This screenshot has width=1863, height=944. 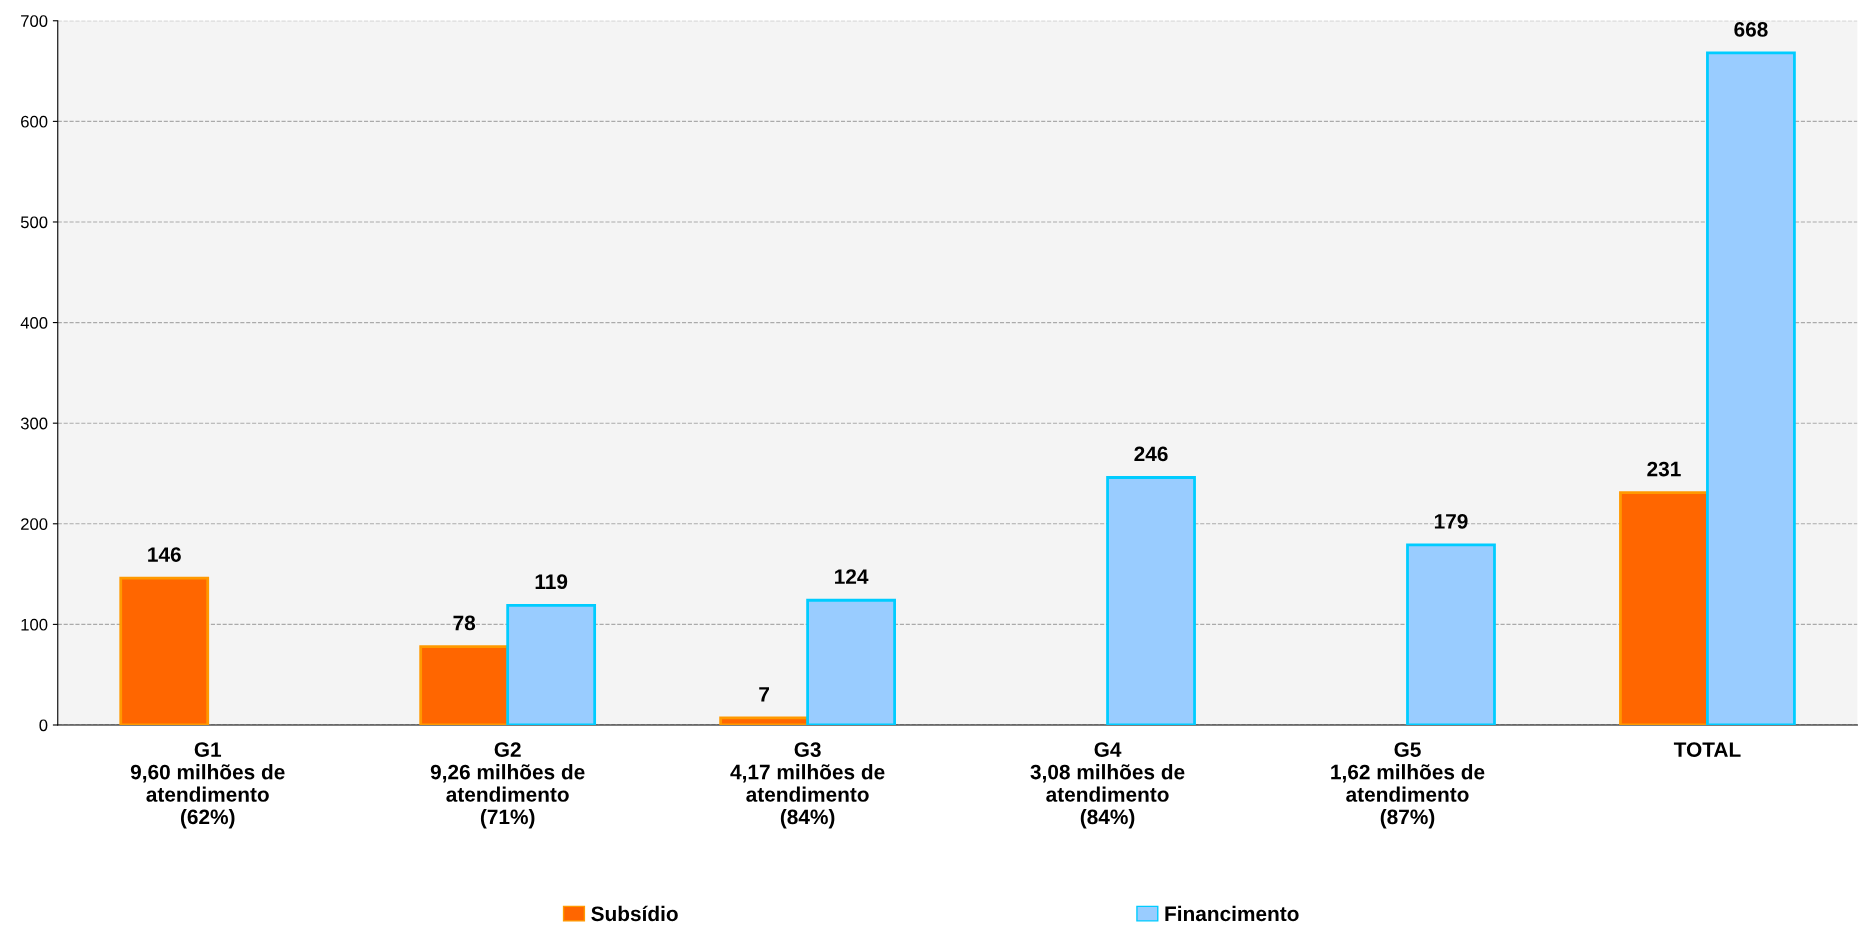 What do you see at coordinates (34, 624) in the screenshot?
I see `y-tick-label: 100` at bounding box center [34, 624].